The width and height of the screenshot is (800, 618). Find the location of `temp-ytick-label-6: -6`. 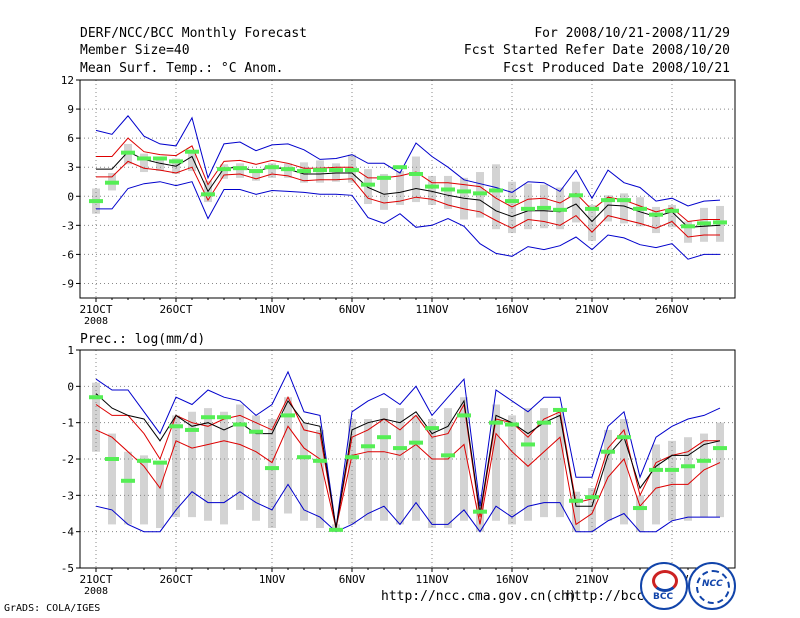

temp-ytick-label-6: -6 is located at coordinates (67, 254).